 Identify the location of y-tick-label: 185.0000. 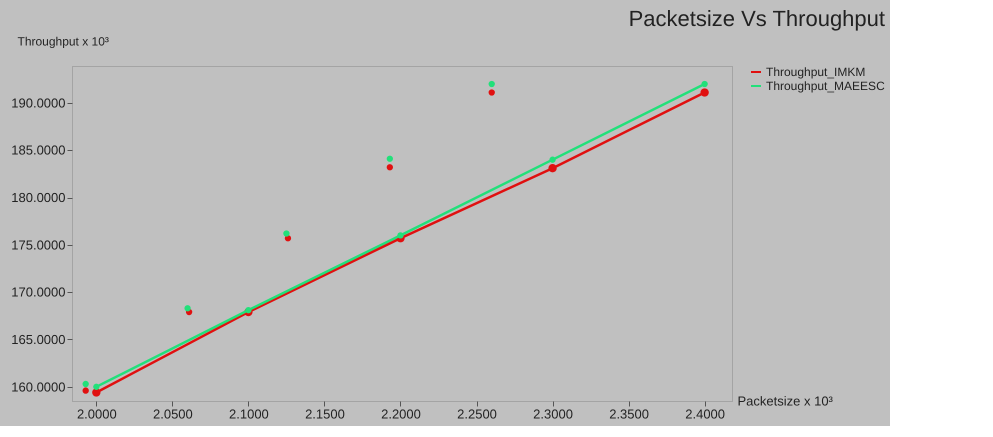
(38, 150).